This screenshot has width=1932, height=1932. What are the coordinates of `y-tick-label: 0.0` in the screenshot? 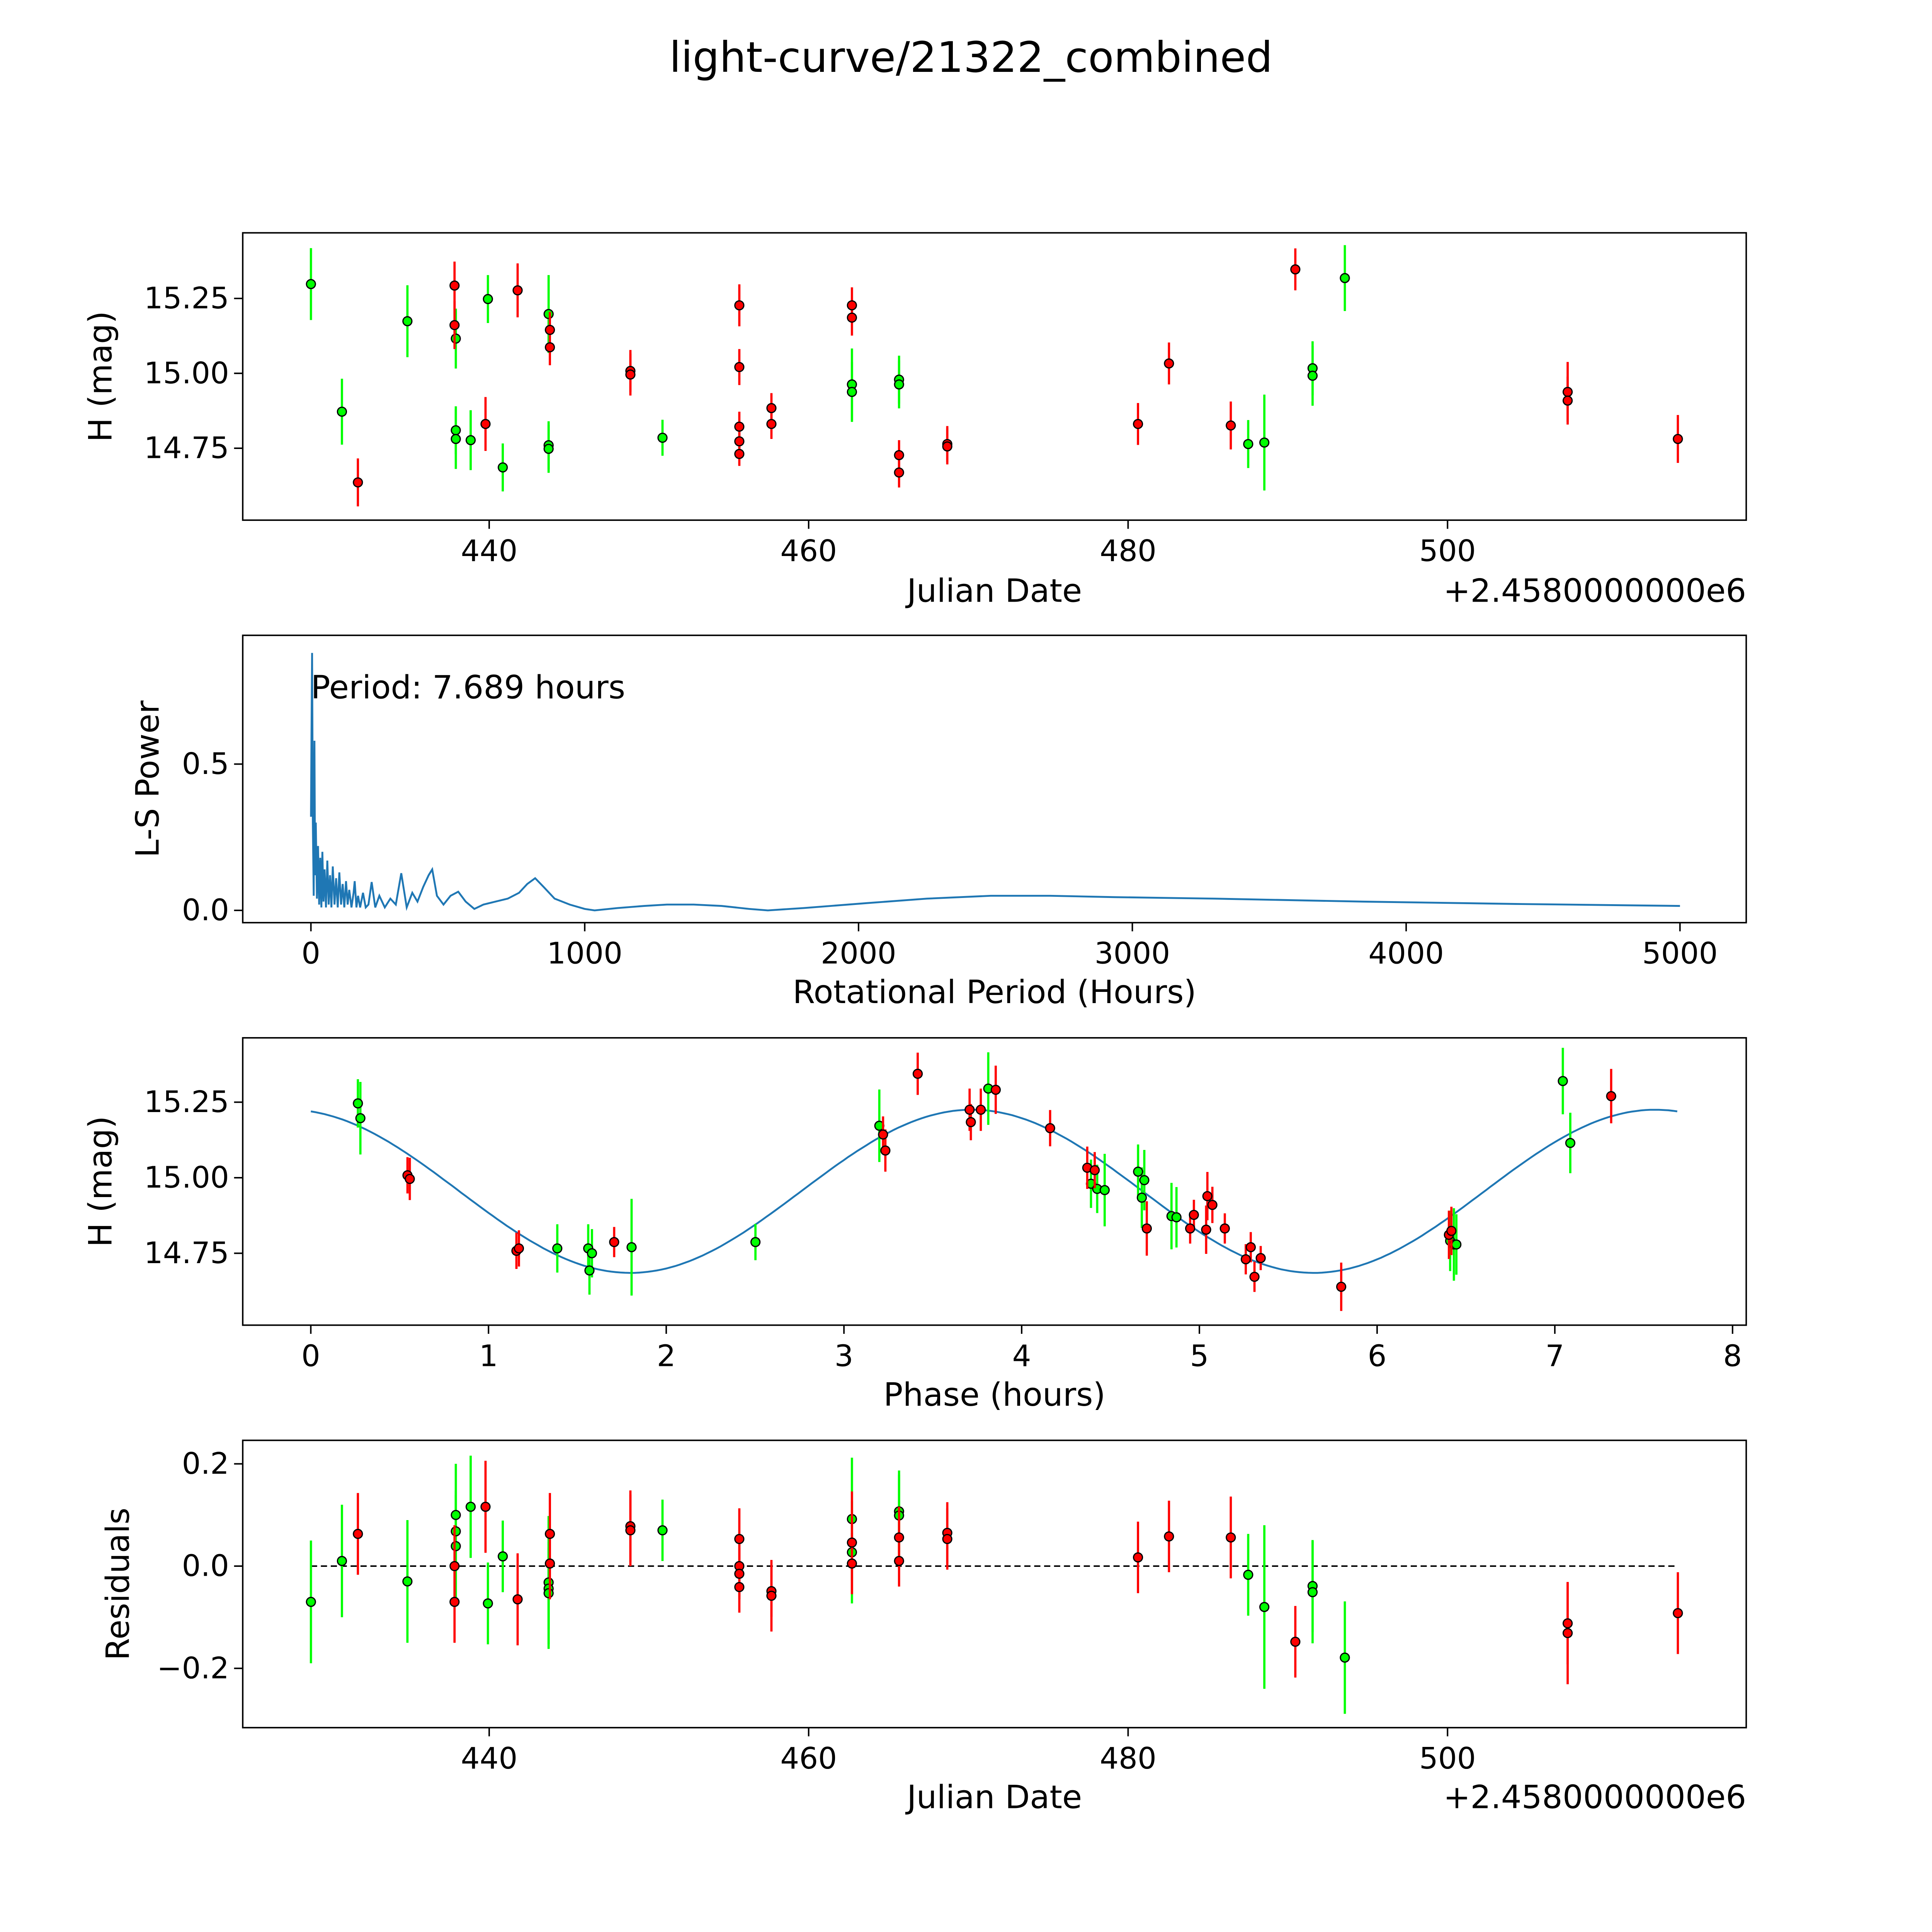 It's located at (205, 911).